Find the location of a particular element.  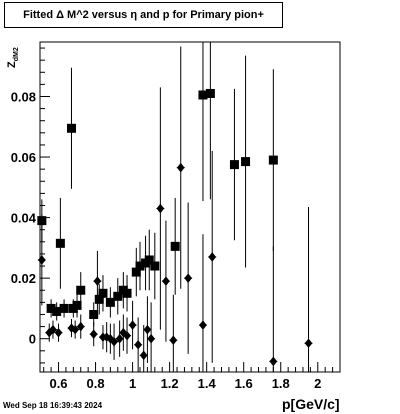

y-axis-label-main: Z is located at coordinates (12, 64).